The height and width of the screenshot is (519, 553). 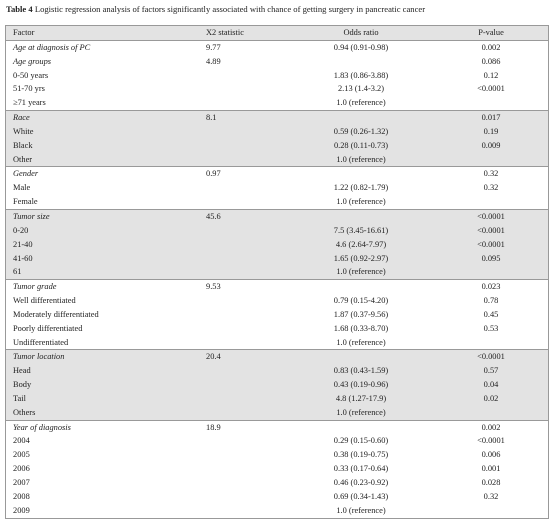 What do you see at coordinates (491, 469) in the screenshot?
I see `p-value: 0.001` at bounding box center [491, 469].